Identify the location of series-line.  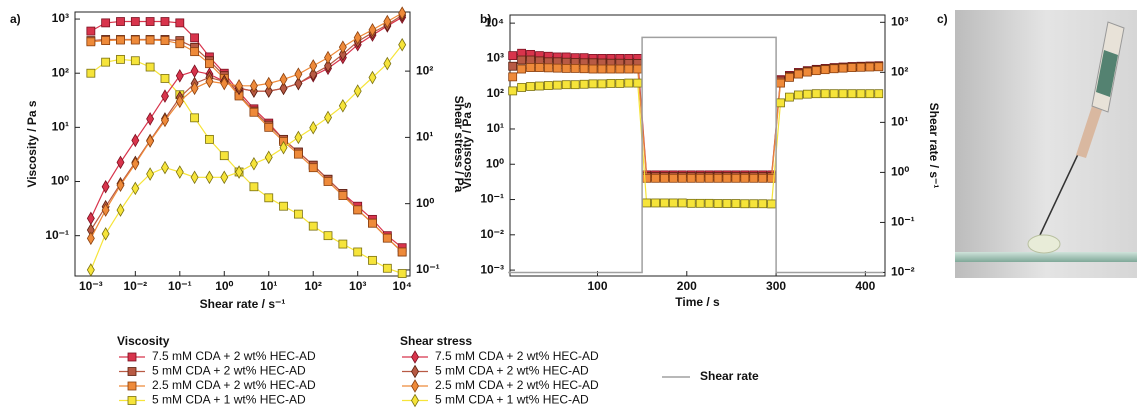
(246, 166).